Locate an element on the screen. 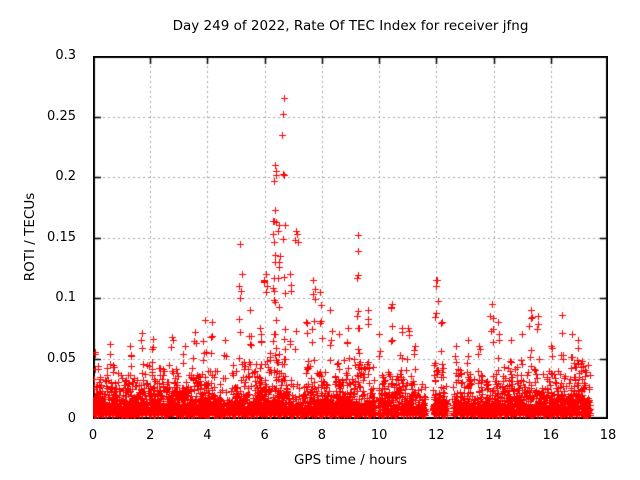  x-tick-label: 12 is located at coordinates (436, 435).